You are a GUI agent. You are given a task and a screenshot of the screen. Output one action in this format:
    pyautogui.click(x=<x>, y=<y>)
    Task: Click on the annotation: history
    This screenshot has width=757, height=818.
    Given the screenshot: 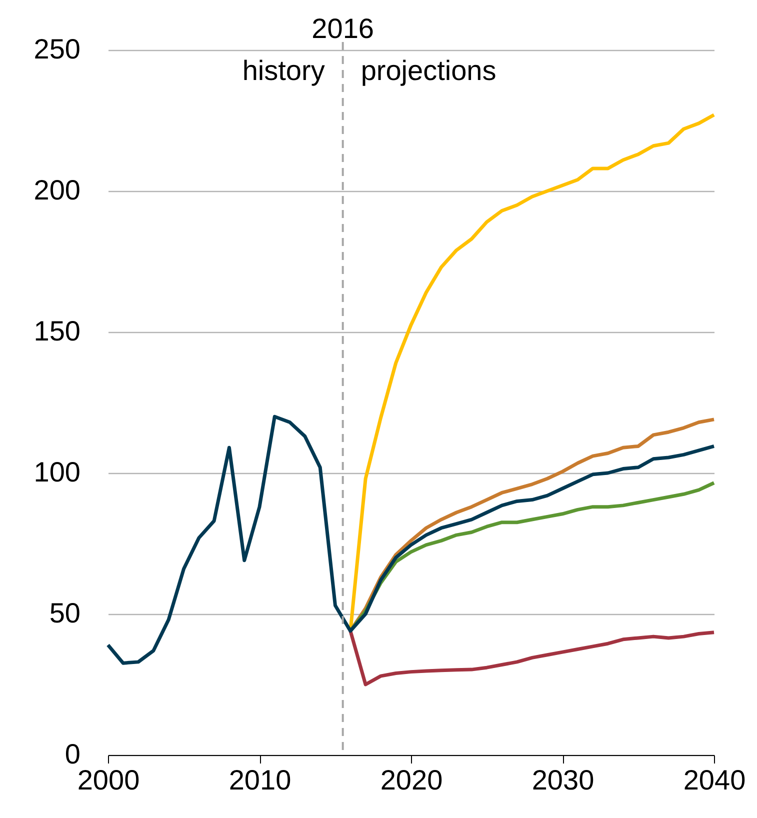 What is the action you would take?
    pyautogui.click(x=283, y=70)
    